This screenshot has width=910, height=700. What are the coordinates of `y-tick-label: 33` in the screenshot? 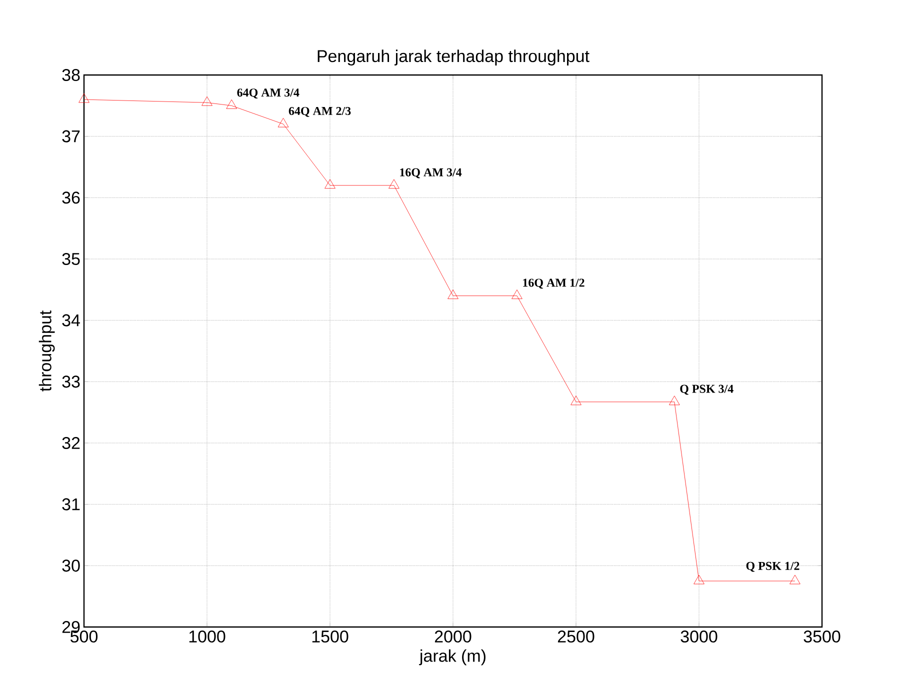 It's located at (71, 382).